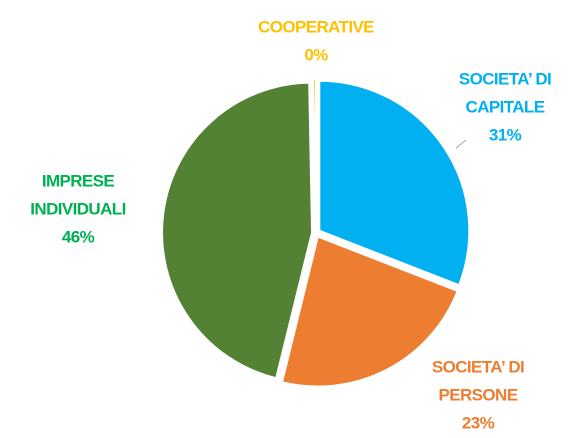  What do you see at coordinates (316, 26) in the screenshot?
I see `slice-label: COOPERATIVE` at bounding box center [316, 26].